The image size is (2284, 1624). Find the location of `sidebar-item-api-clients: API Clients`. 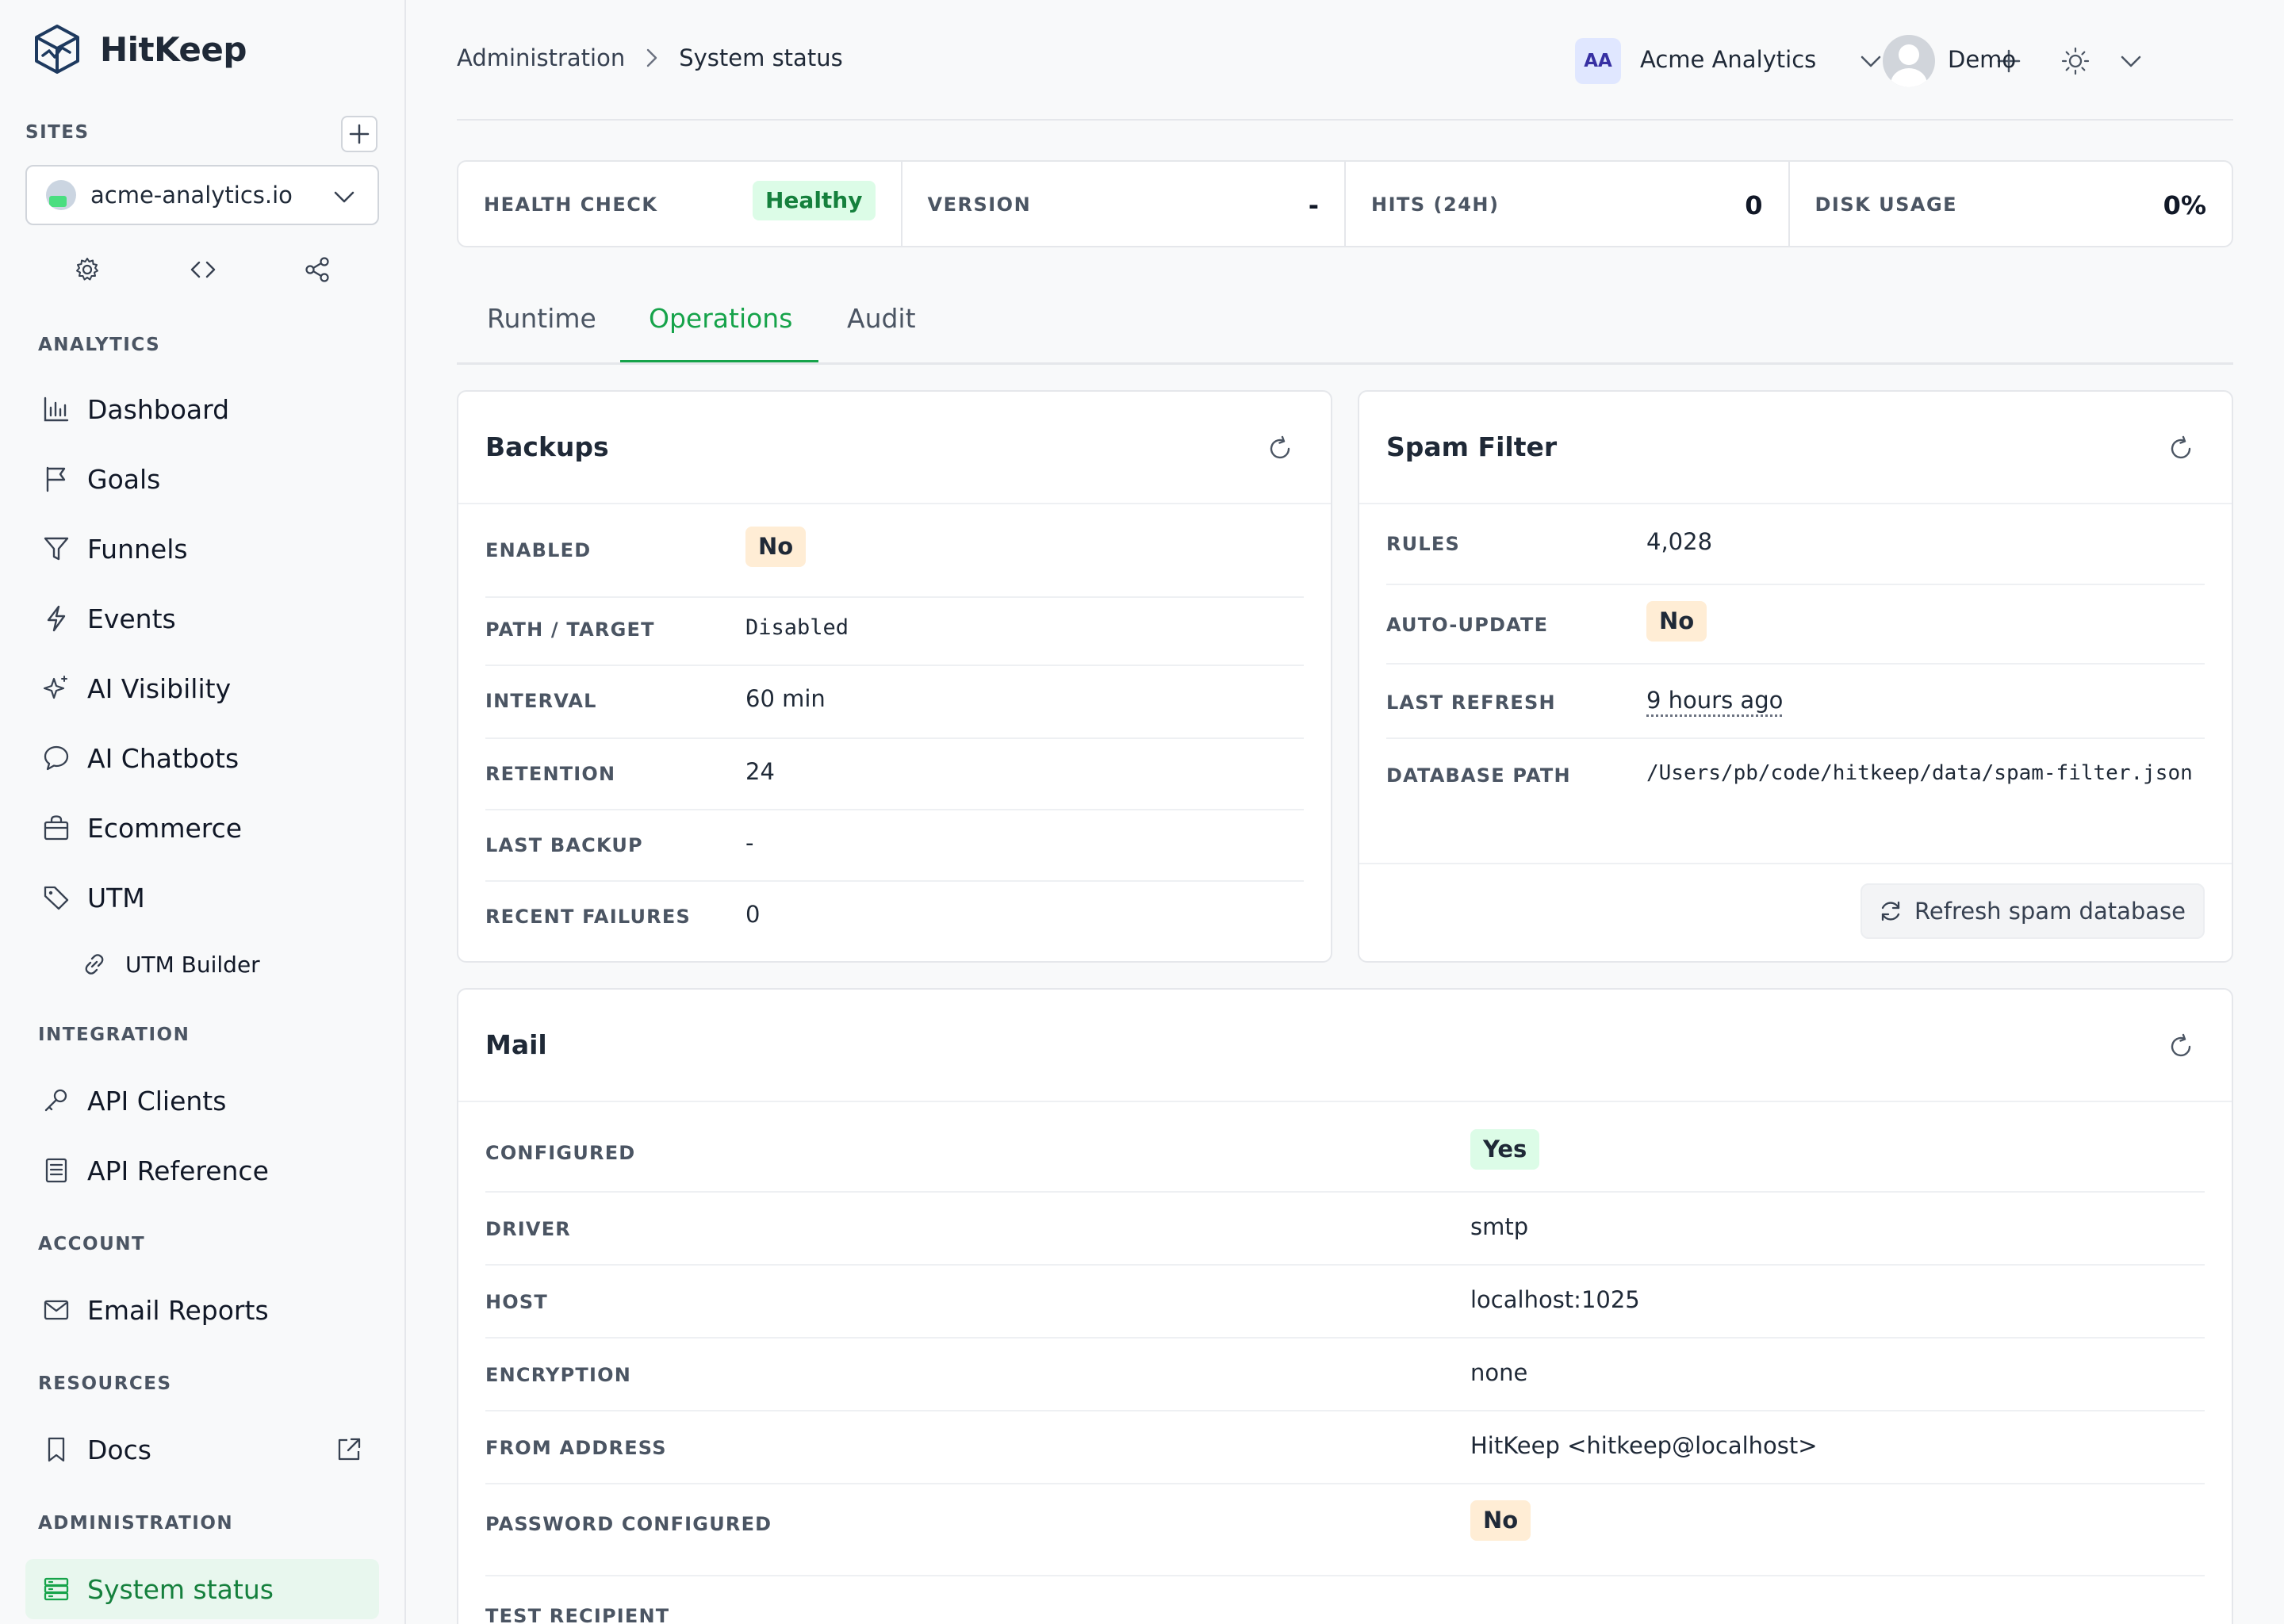

sidebar-item-api-clients: API Clients is located at coordinates (202, 1101).